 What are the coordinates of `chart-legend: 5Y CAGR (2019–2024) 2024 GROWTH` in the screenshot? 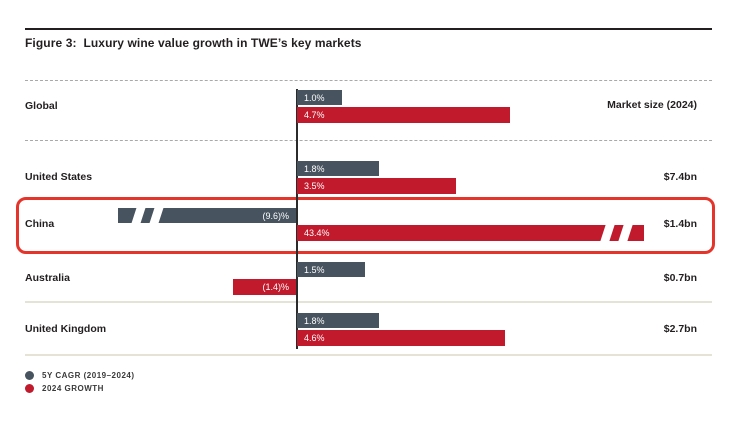 It's located at (80, 382).